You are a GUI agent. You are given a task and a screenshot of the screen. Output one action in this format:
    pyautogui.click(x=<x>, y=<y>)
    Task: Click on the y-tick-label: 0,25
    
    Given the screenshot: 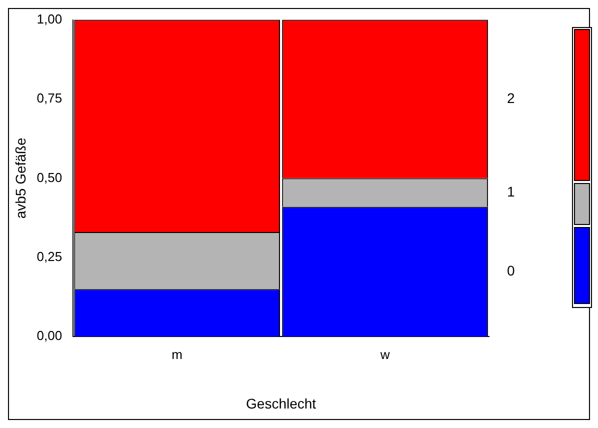 What is the action you would take?
    pyautogui.click(x=49, y=256)
    